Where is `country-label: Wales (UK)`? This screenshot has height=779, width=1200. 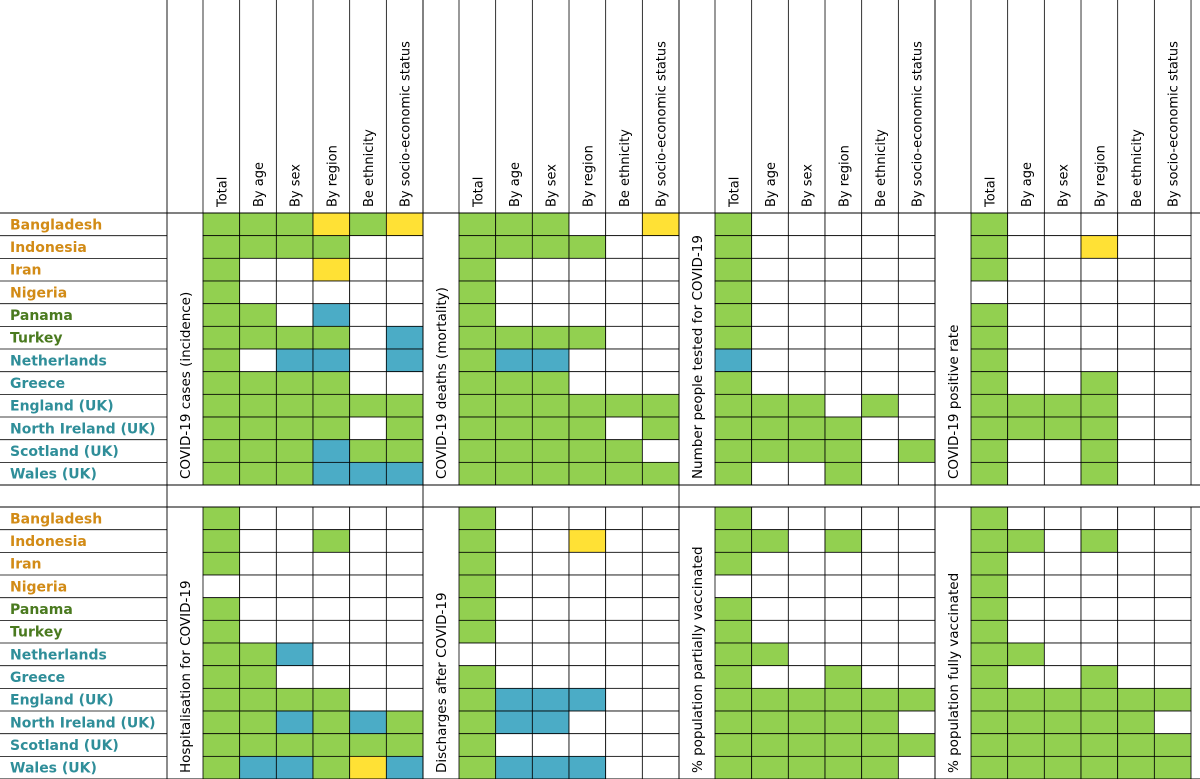
country-label: Wales (UK) is located at coordinates (53, 475).